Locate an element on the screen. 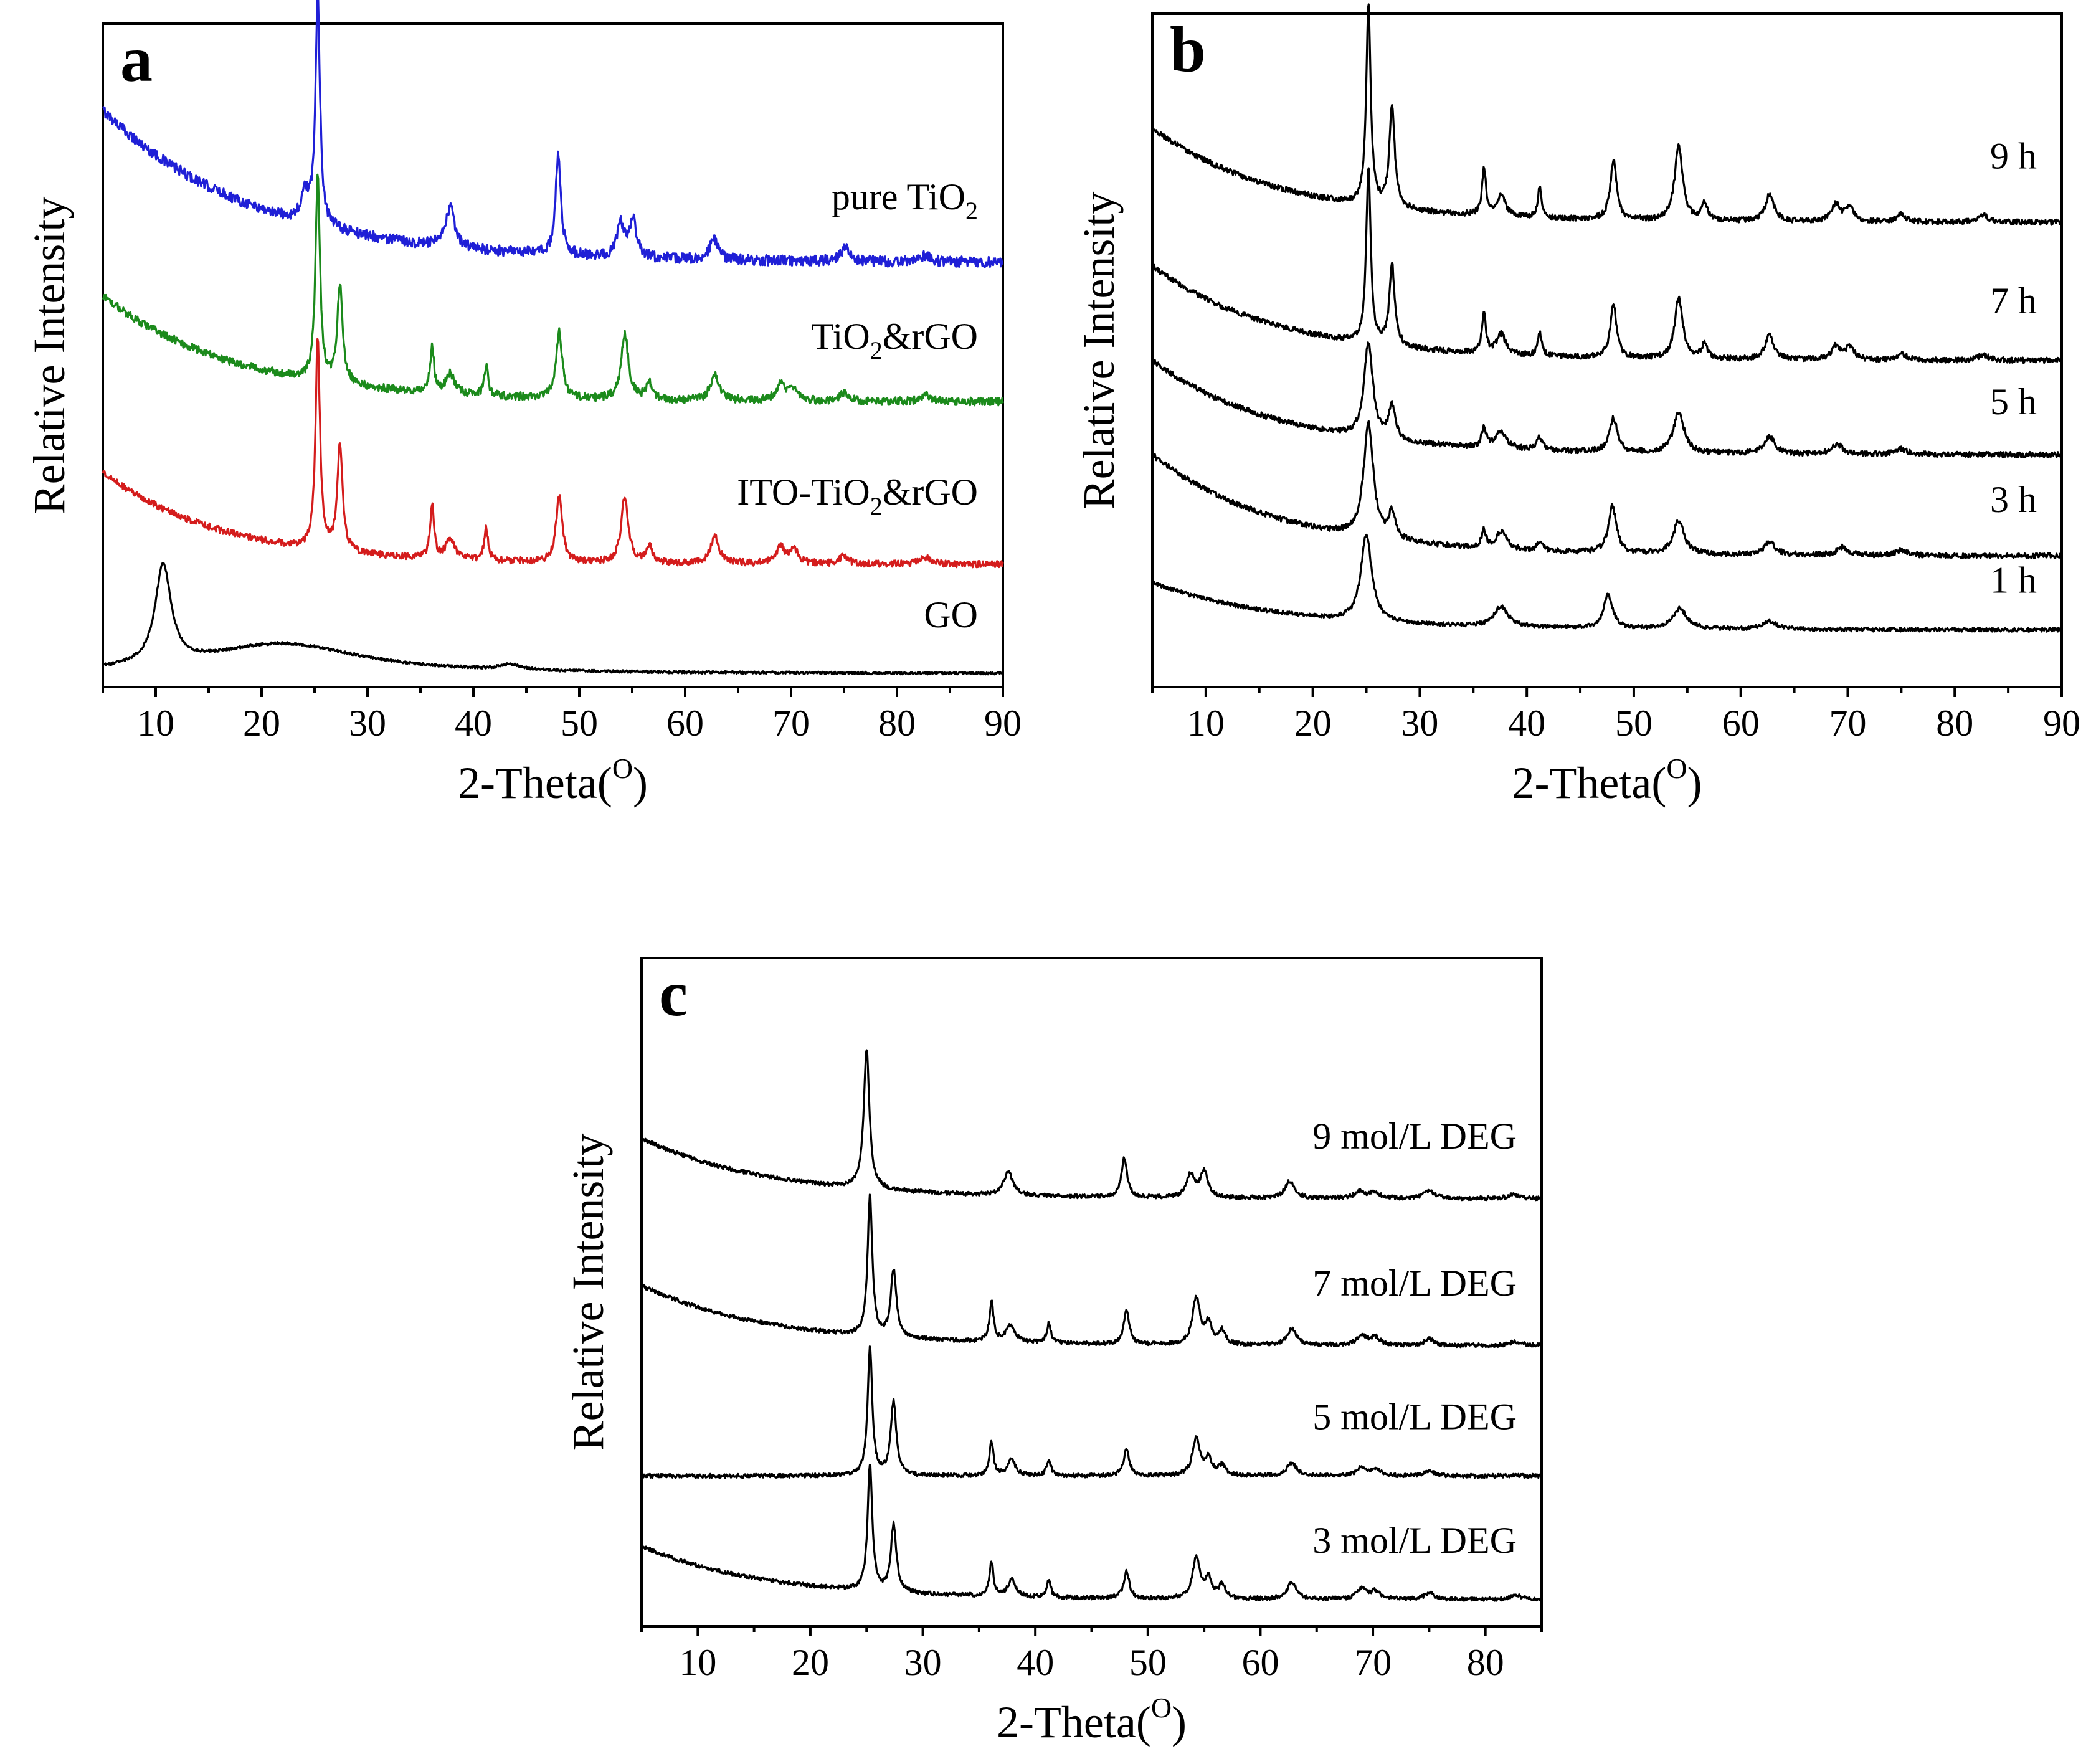  series-label-text: 7 mol/L DEG is located at coordinates (1415, 1283).